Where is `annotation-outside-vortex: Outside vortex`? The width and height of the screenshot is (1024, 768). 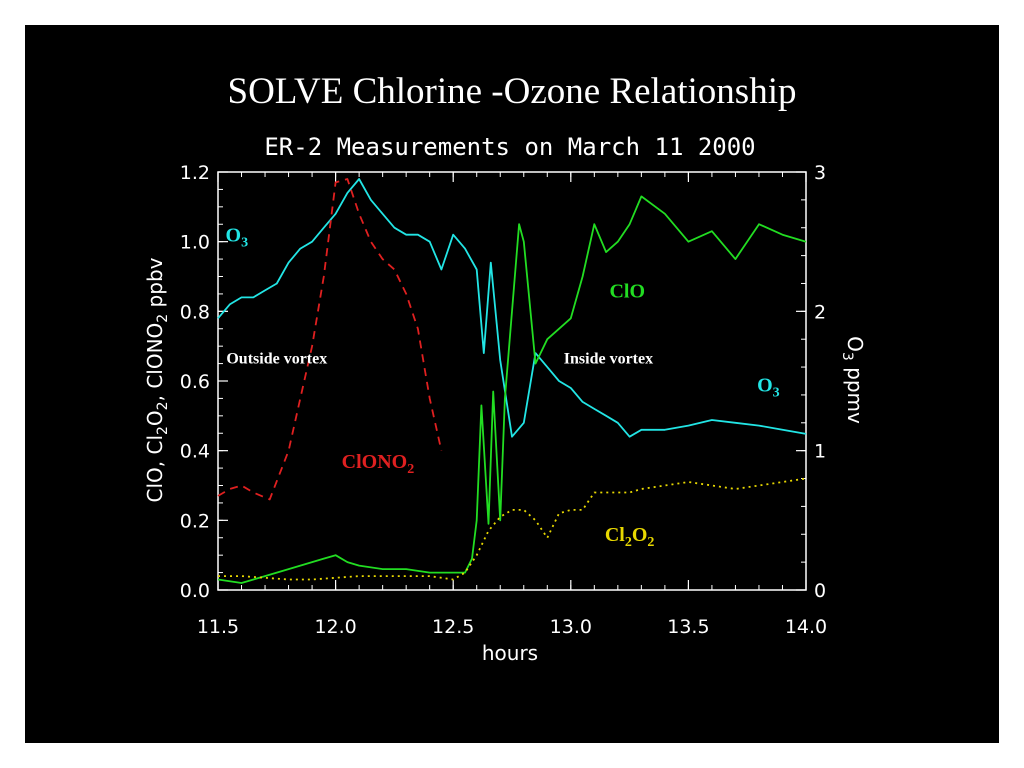 annotation-outside-vortex: Outside vortex is located at coordinates (276, 359).